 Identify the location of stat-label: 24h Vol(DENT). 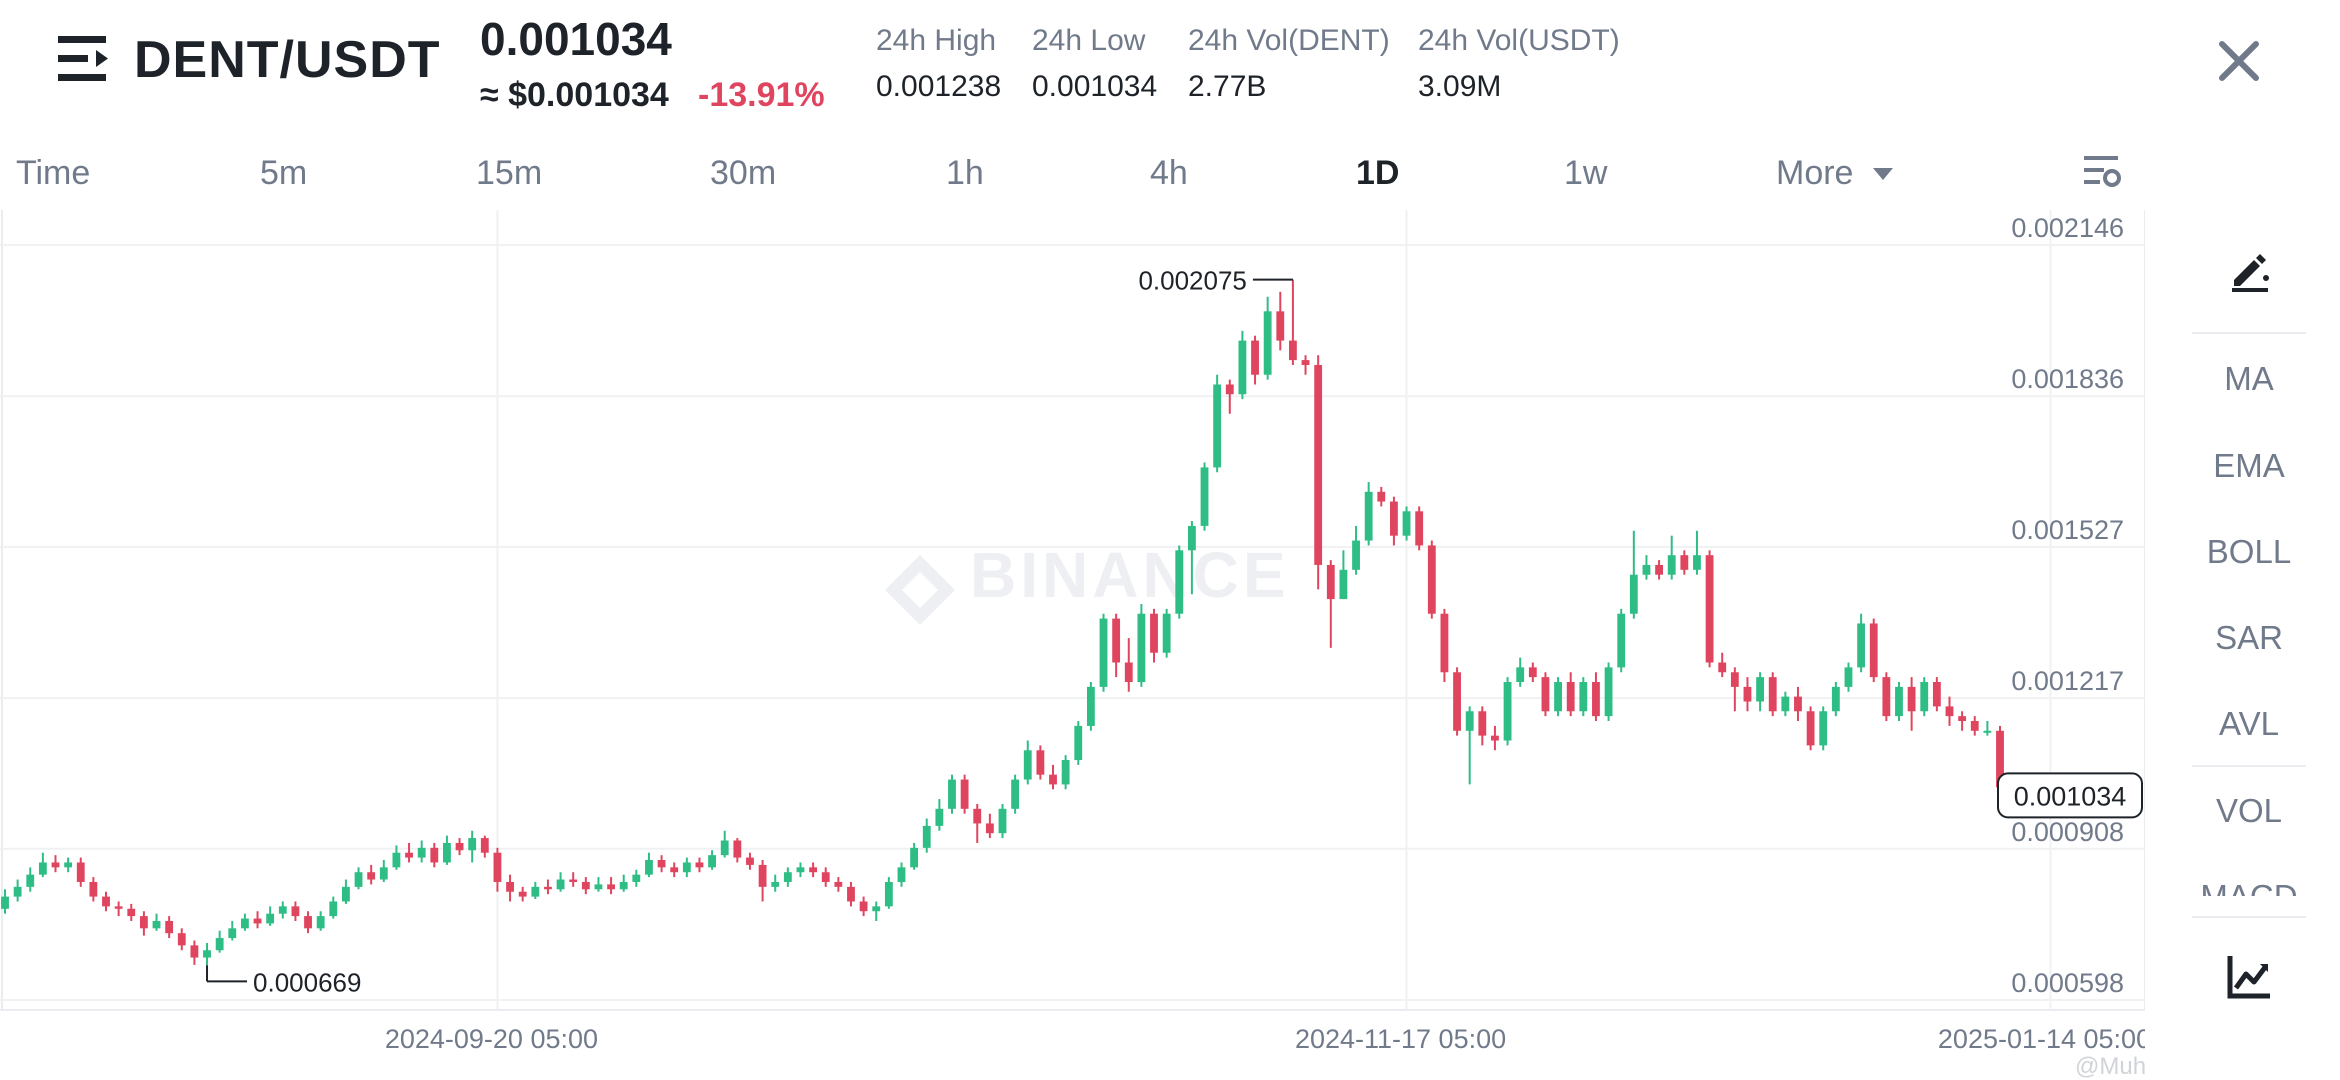
(1289, 40).